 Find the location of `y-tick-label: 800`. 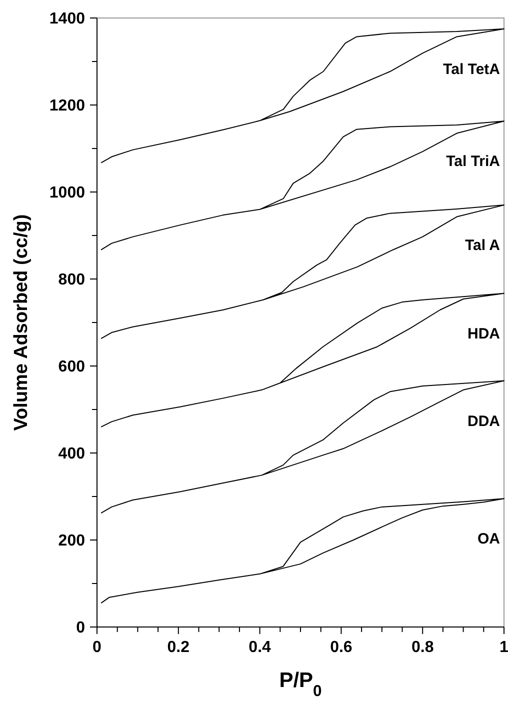

y-tick-label: 800 is located at coordinates (72, 280).